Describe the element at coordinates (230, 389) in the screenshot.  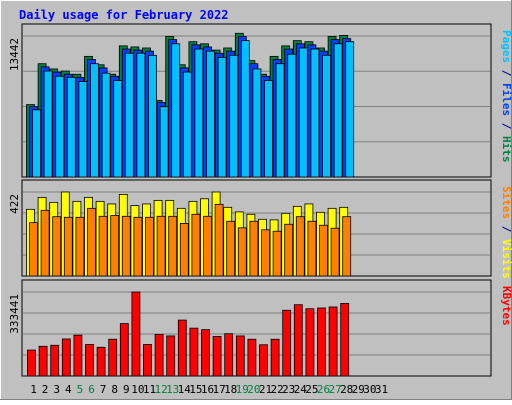
I see `x-tick-label: 18` at that location.